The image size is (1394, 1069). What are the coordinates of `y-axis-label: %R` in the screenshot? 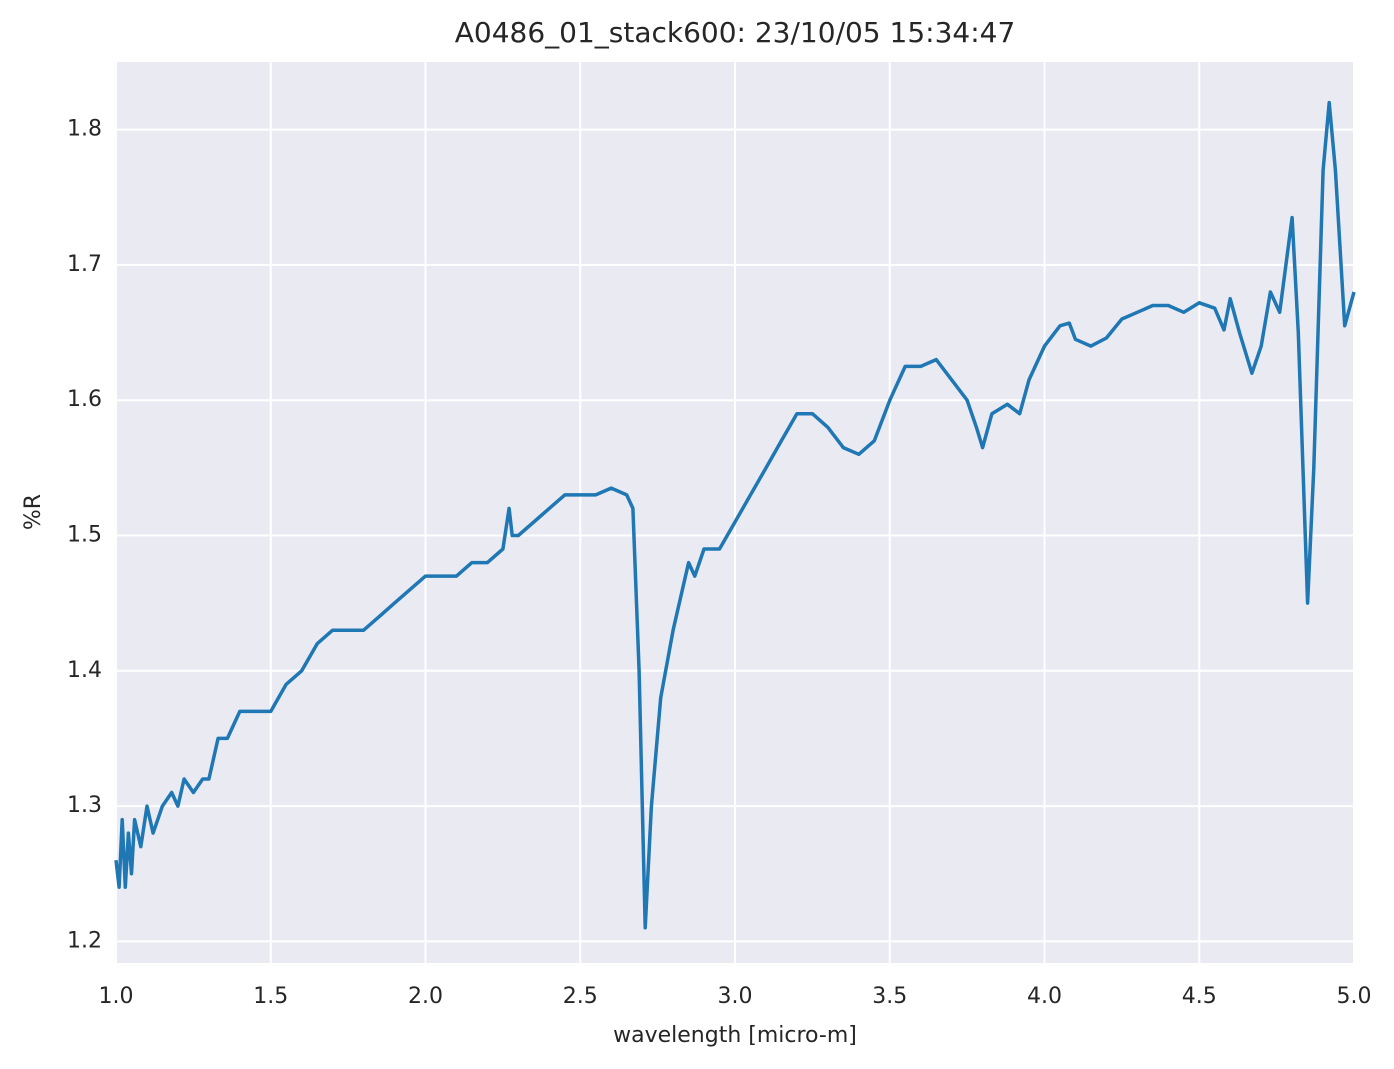 It's located at (33, 512).